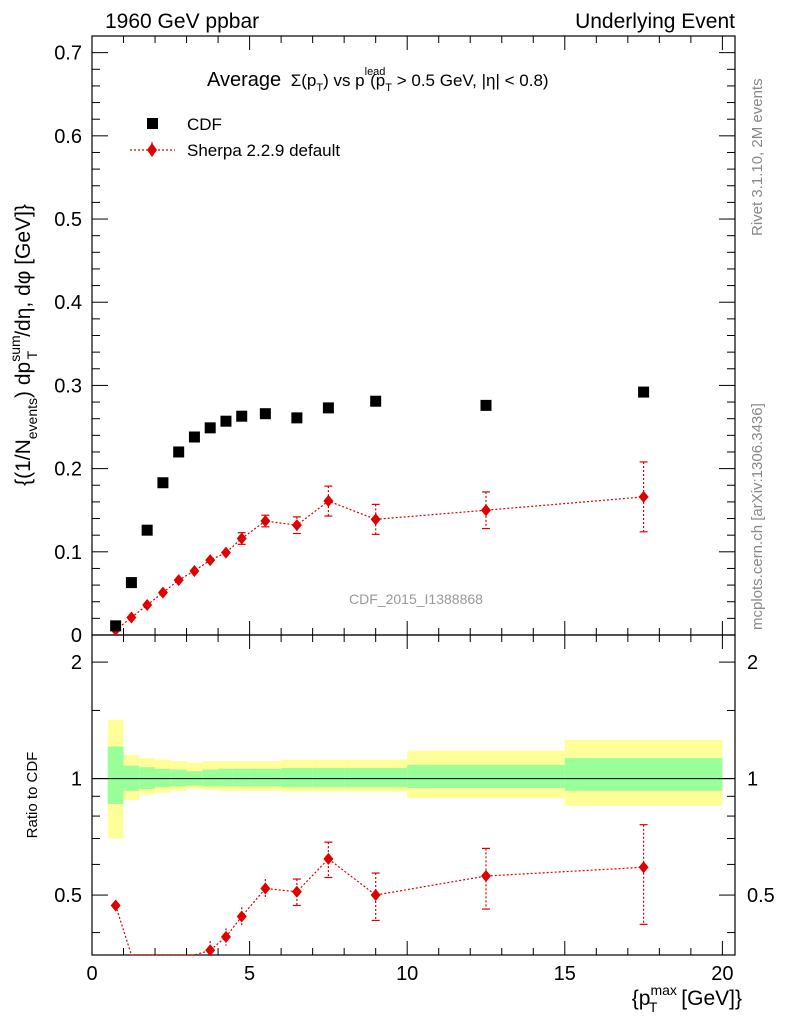 This screenshot has height=1024, width=786. I want to click on y-label-part-3: /dη, dφ [GeV]}, so click(23, 270).